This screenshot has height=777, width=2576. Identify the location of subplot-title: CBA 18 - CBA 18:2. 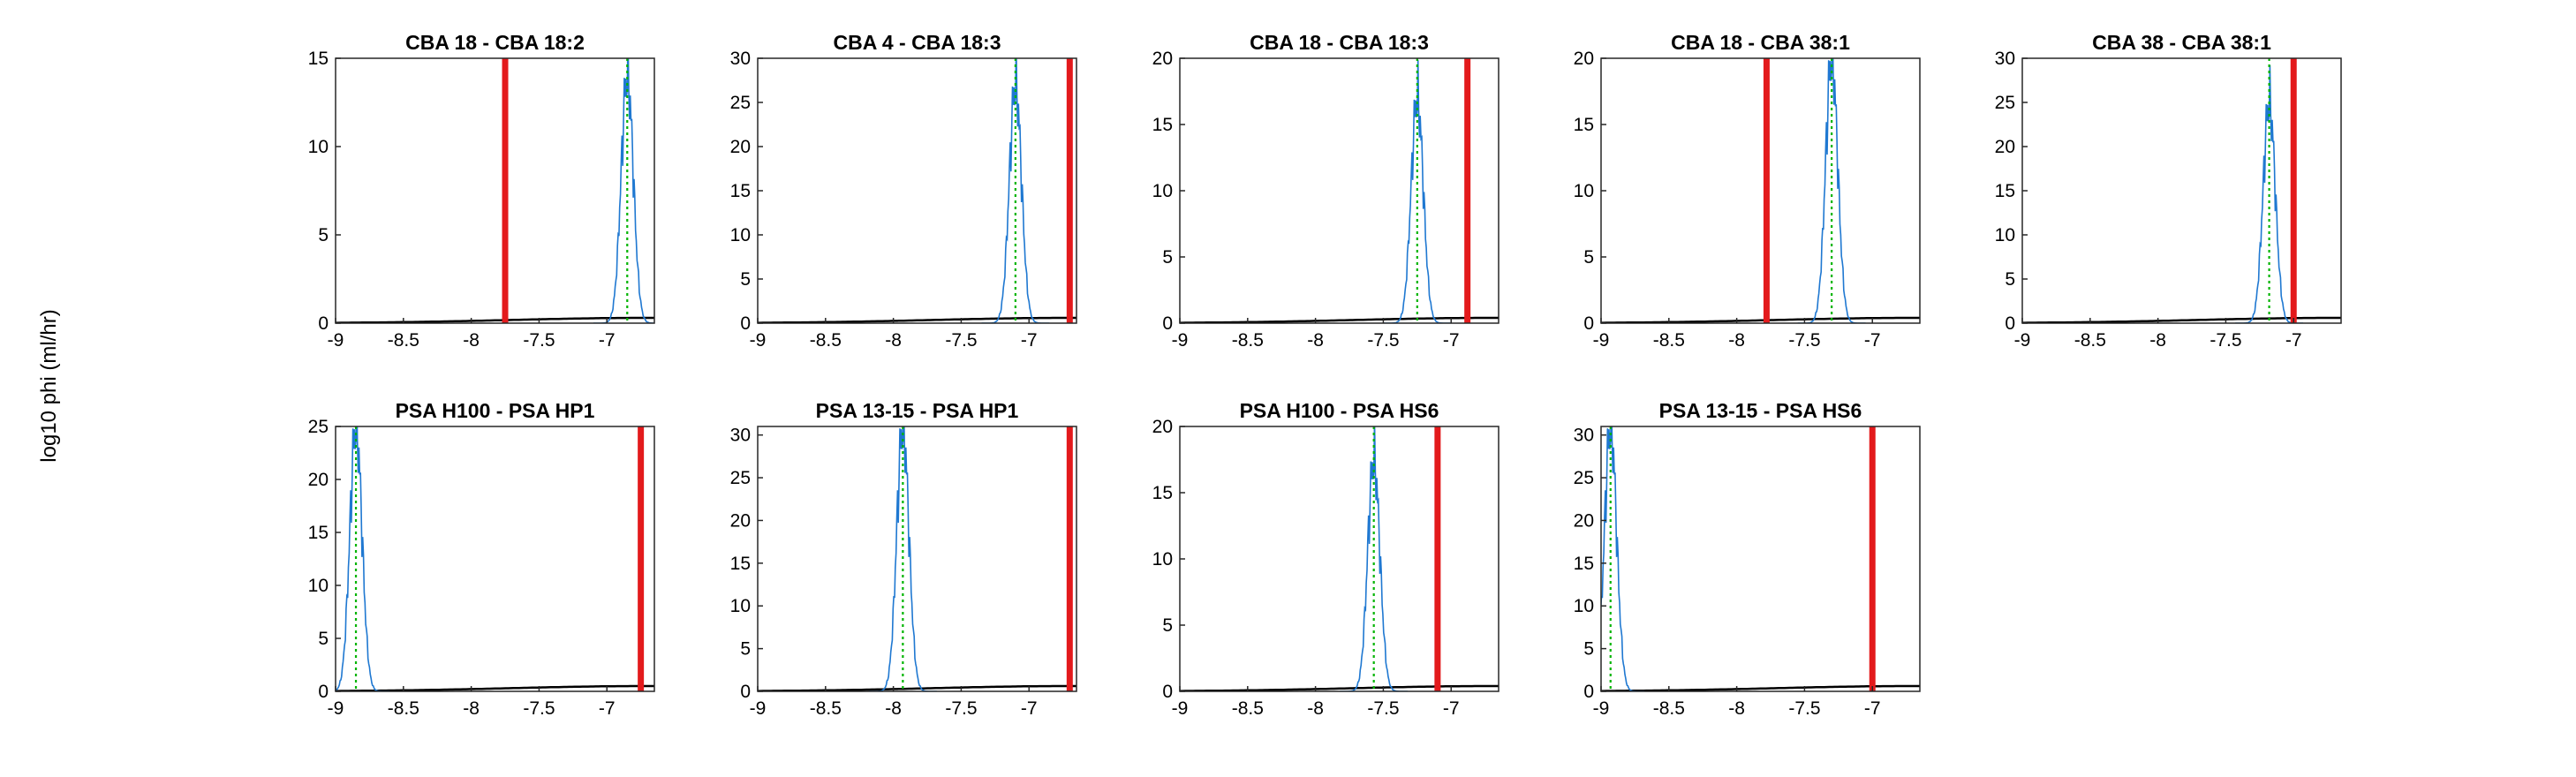
(495, 43).